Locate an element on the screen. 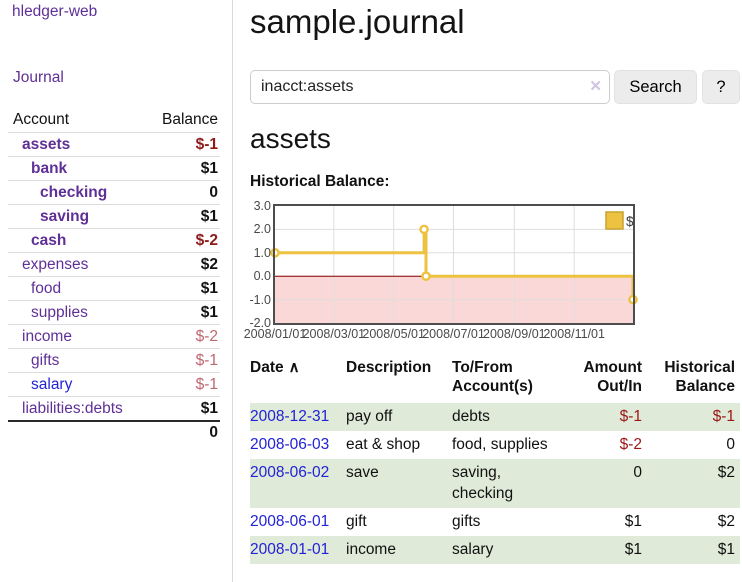 Image resolution: width=742 pixels, height=582 pixels. account-link: checking is located at coordinates (74, 192).